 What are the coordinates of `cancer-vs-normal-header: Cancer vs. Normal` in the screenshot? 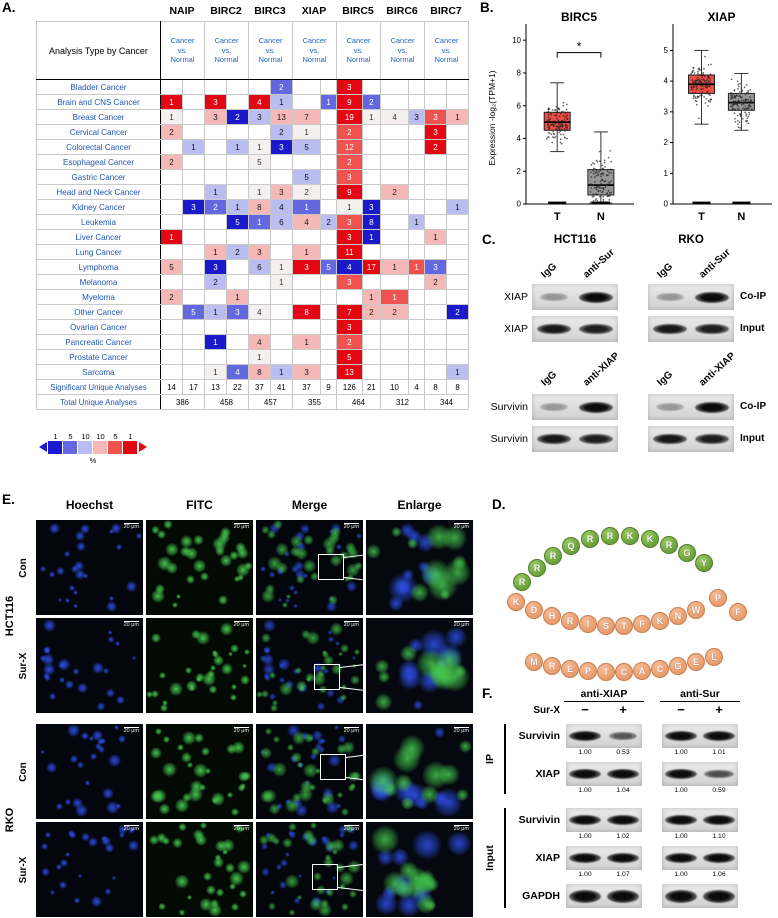 It's located at (182, 50).